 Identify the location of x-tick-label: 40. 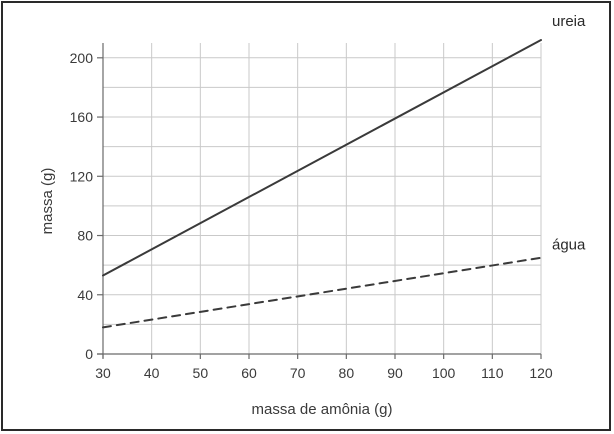
(152, 373).